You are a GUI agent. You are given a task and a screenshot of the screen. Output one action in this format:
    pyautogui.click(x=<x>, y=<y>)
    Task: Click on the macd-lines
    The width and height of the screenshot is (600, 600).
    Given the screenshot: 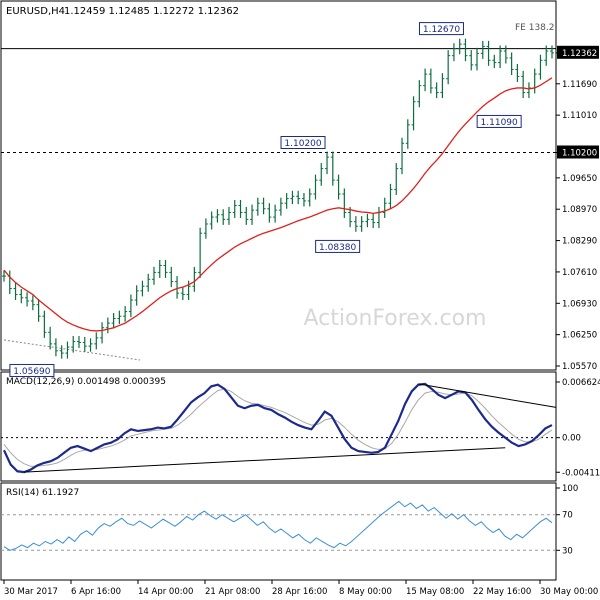 What is the action you would take?
    pyautogui.click(x=279, y=428)
    